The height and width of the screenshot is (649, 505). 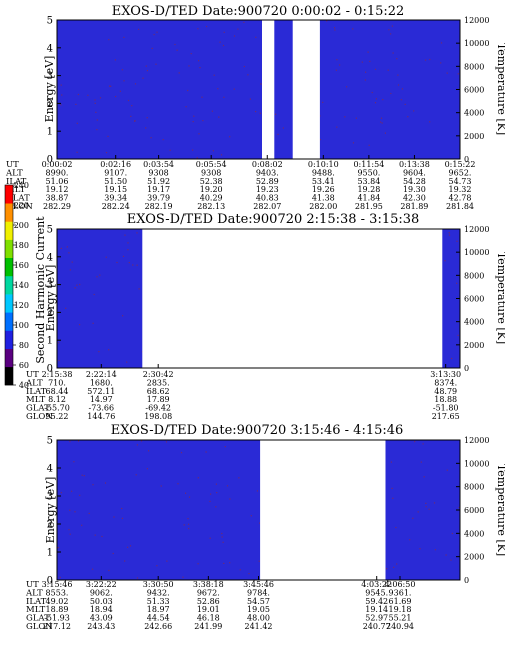 I want to click on panel-1-y-ticks: 0 1 2 3 4 5, so click(x=54, y=91).